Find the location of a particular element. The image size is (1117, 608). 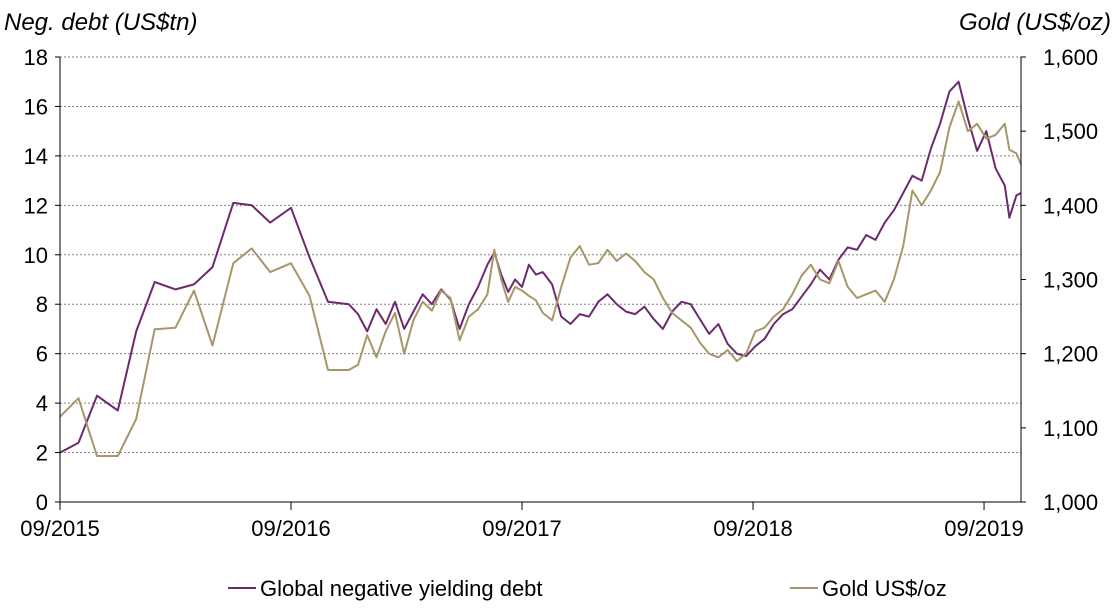

x-tick-label: 09/2016 is located at coordinates (291, 528).